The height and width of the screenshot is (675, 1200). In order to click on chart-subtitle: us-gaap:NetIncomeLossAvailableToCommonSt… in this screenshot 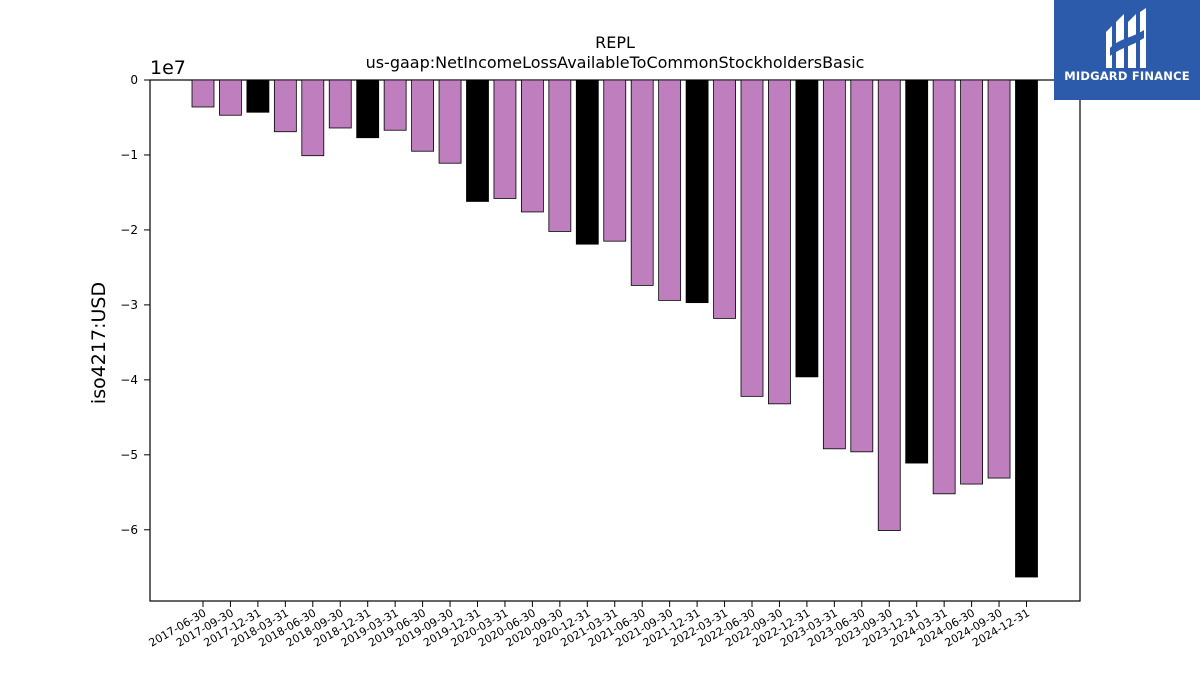, I will do `click(615, 62)`.